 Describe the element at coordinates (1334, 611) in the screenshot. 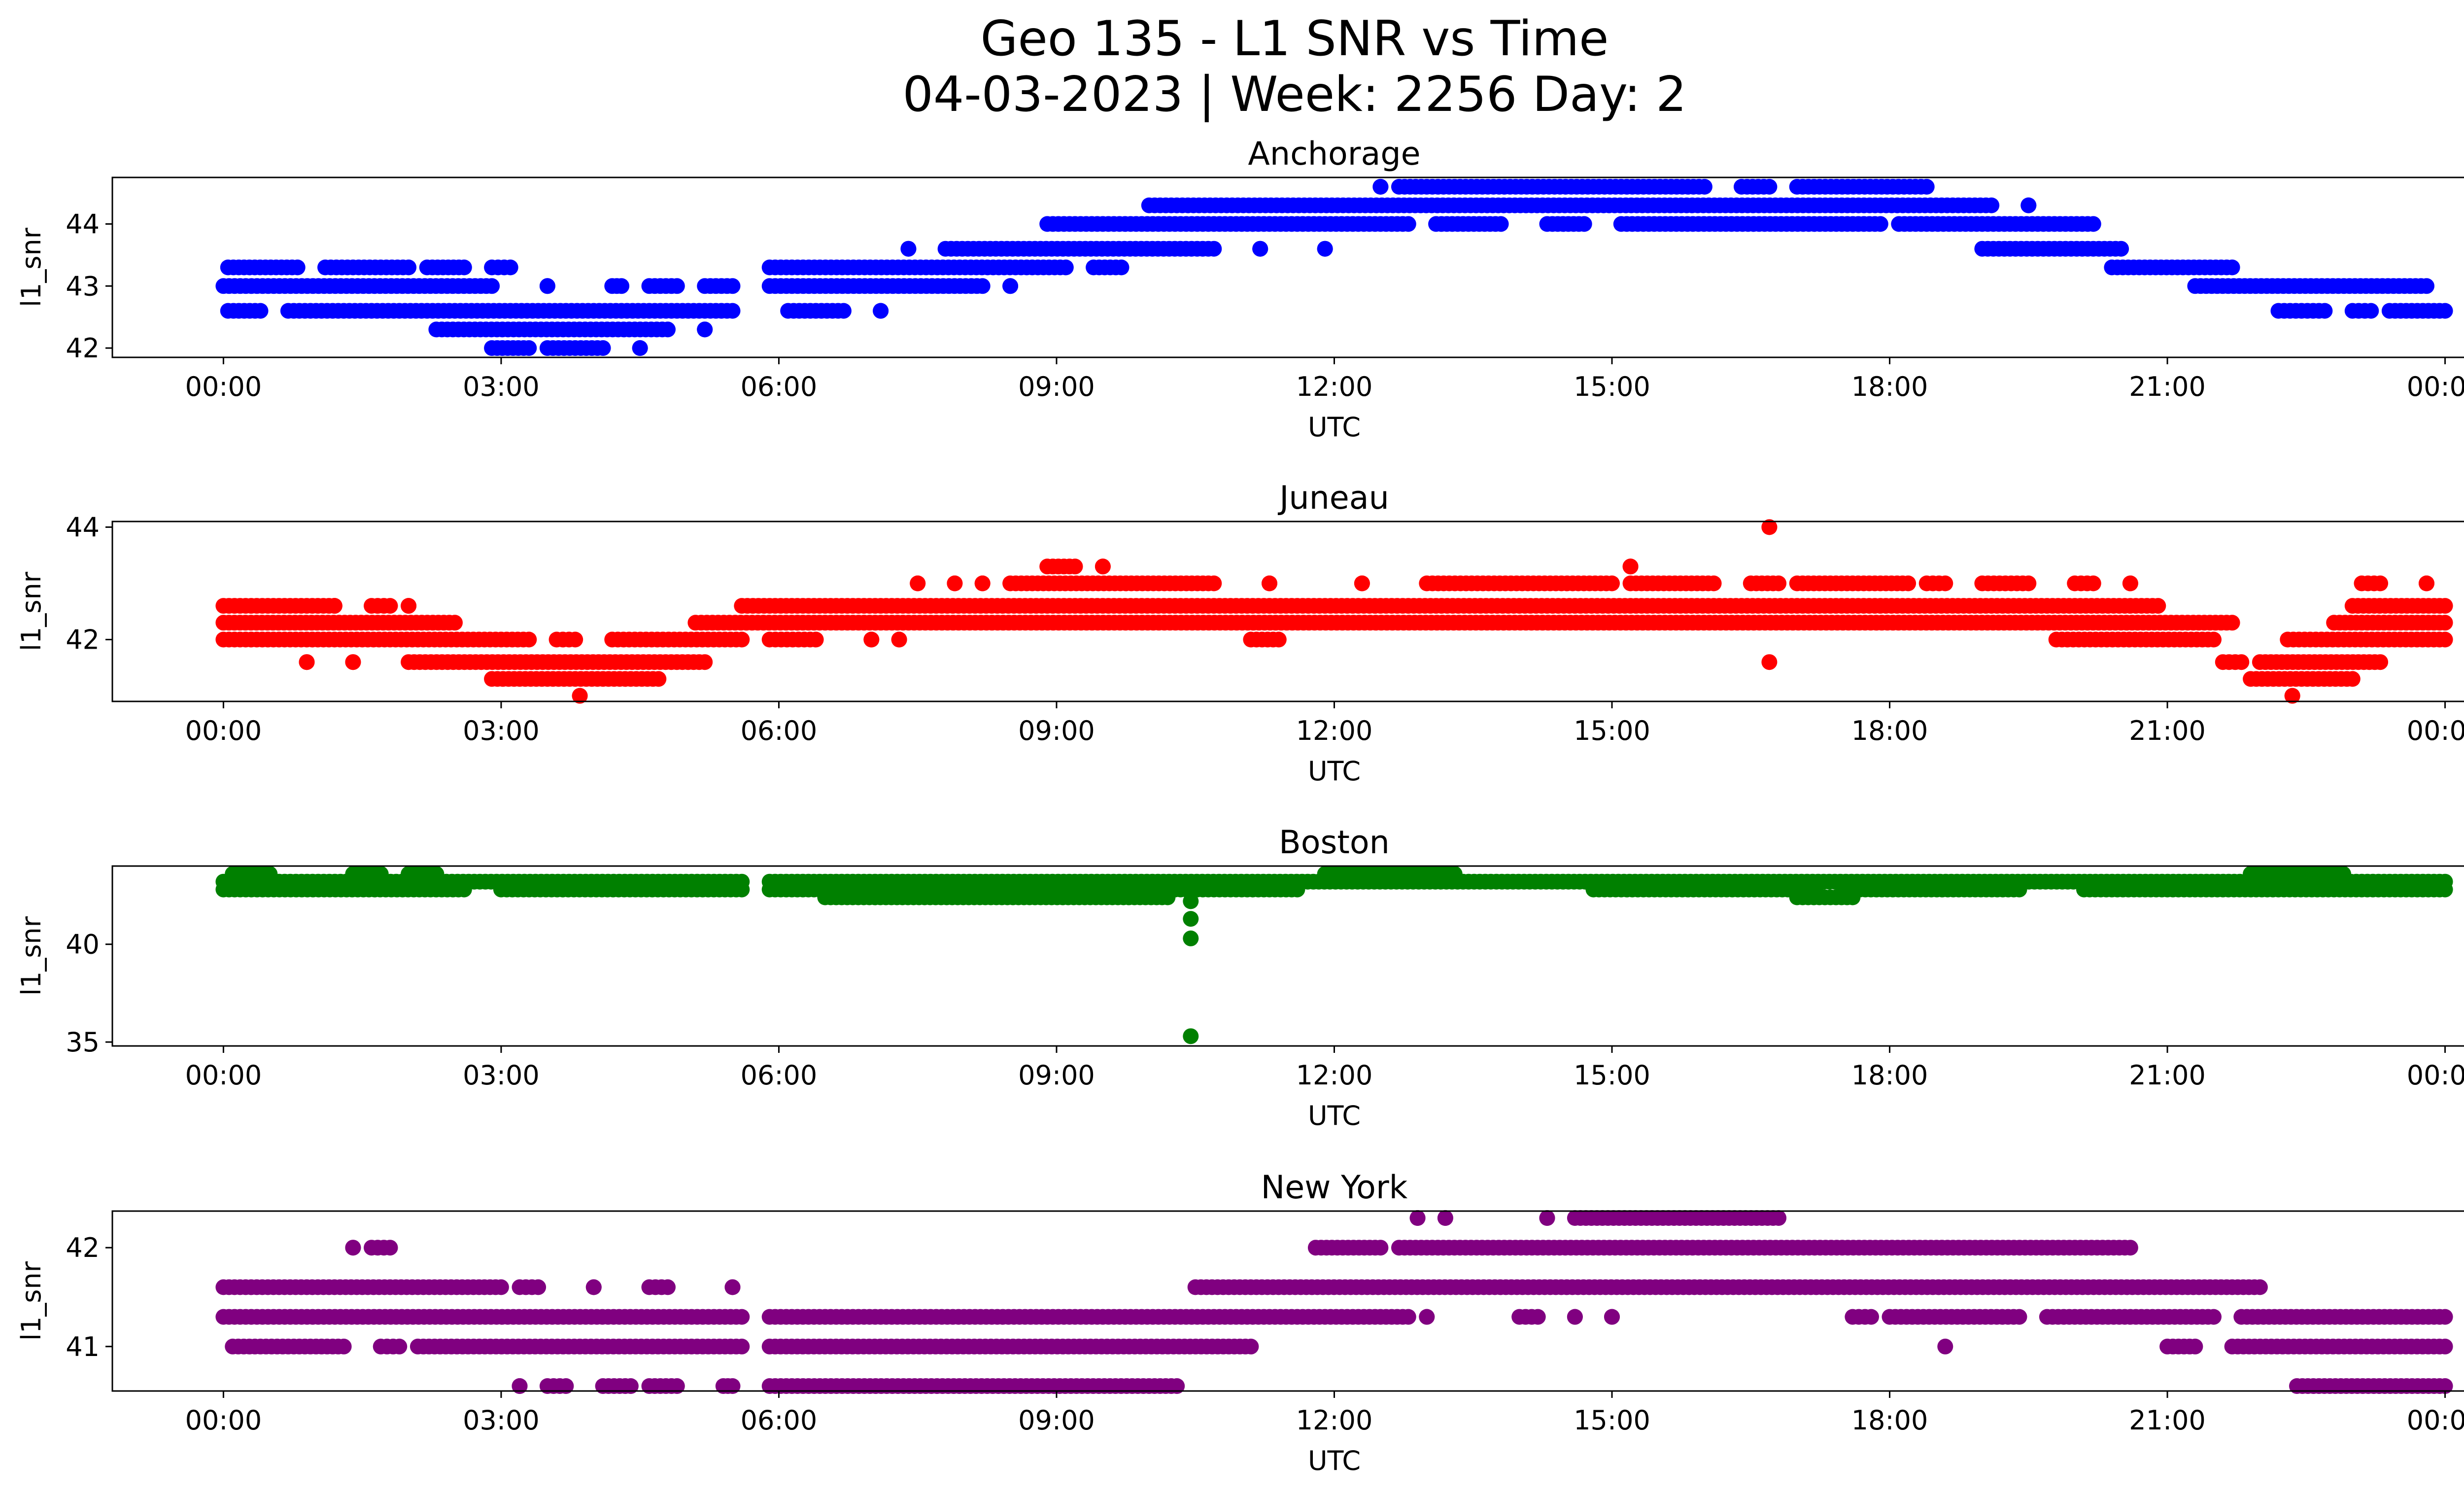

I see `series-juneau` at that location.